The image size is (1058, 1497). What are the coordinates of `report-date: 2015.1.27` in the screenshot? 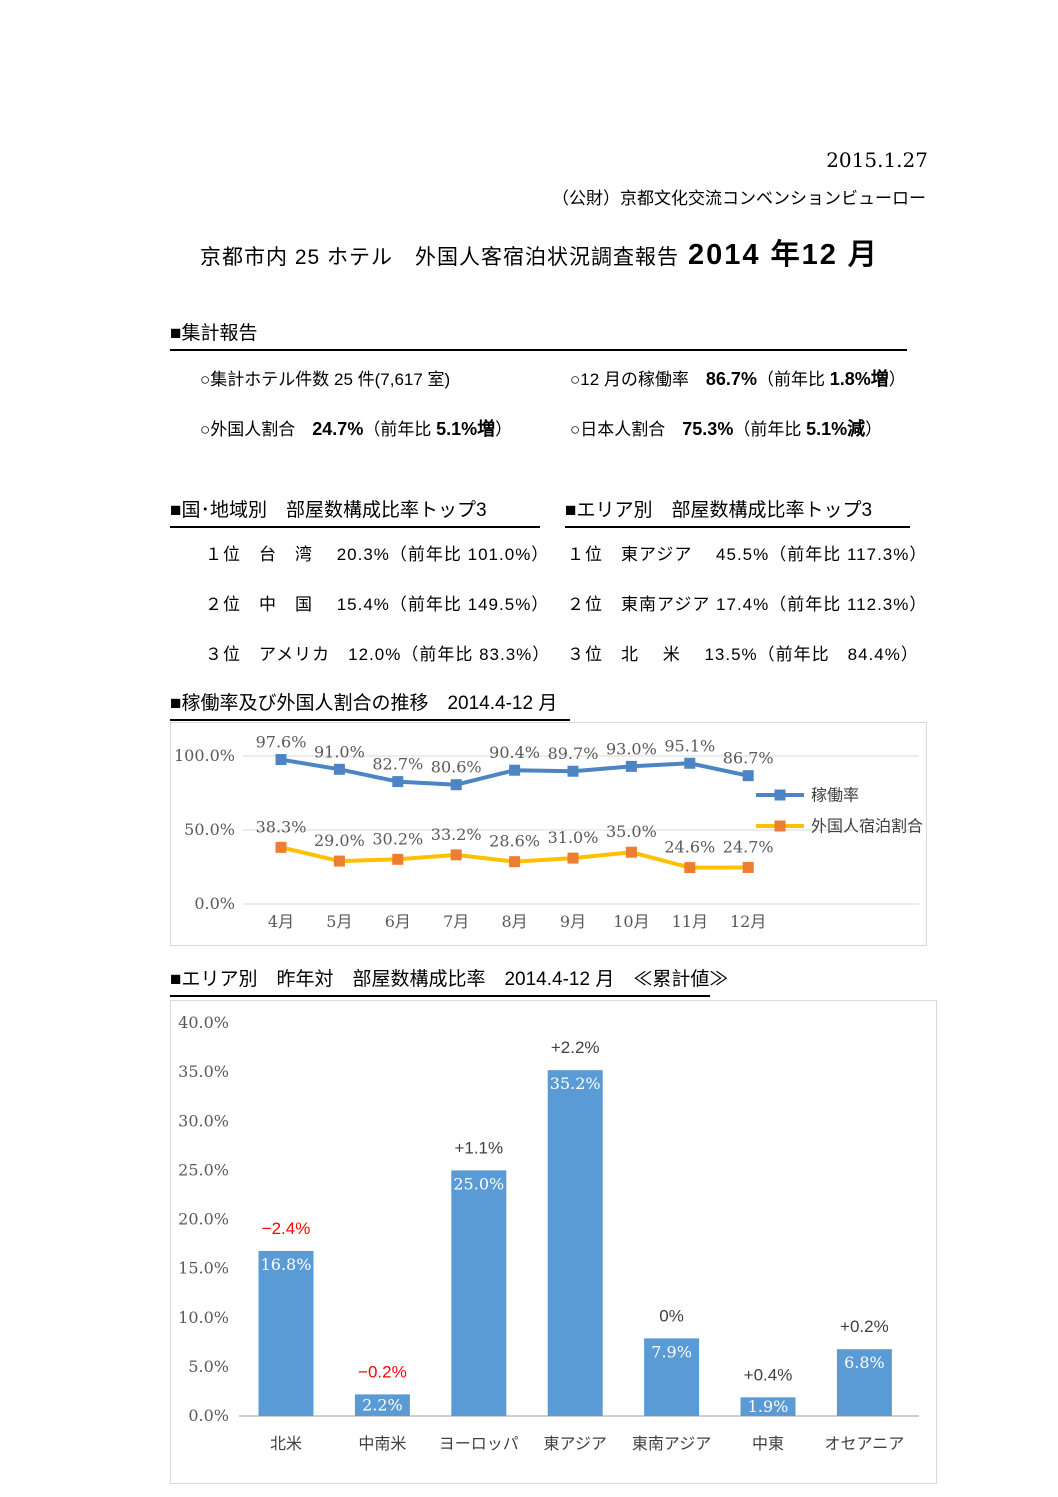 It's located at (877, 160).